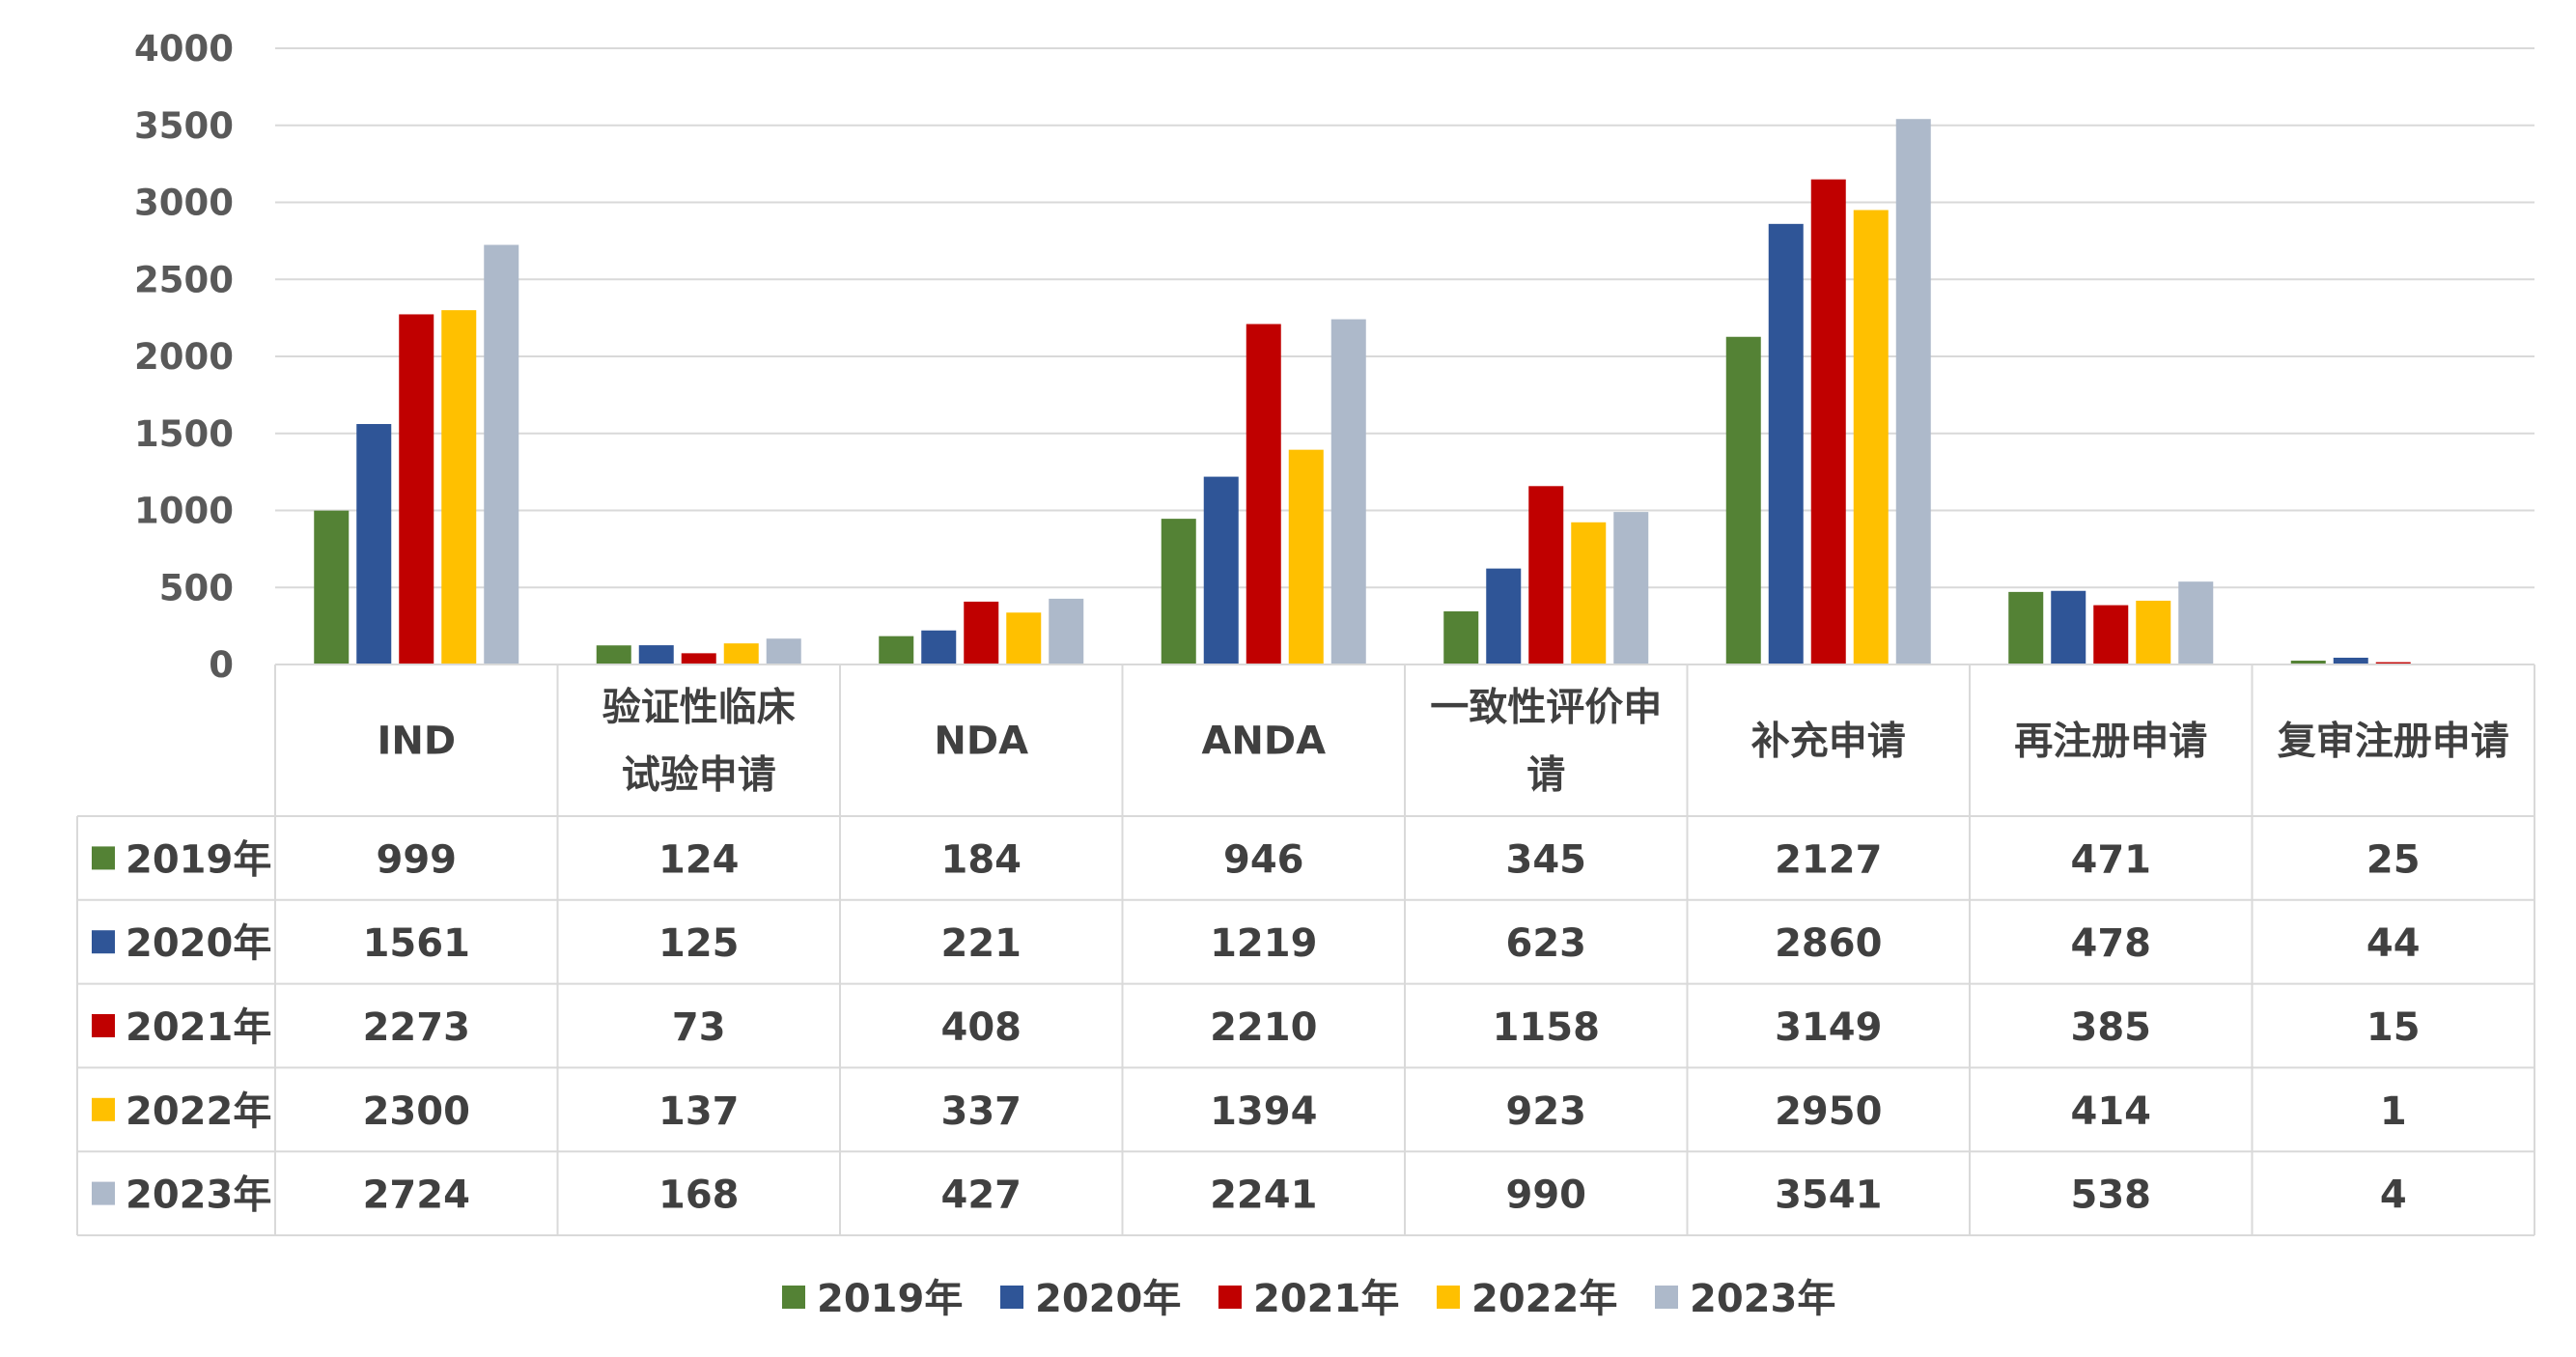  Describe the element at coordinates (332, 587) in the screenshot. I see `bar-2019年-cat-0` at that location.